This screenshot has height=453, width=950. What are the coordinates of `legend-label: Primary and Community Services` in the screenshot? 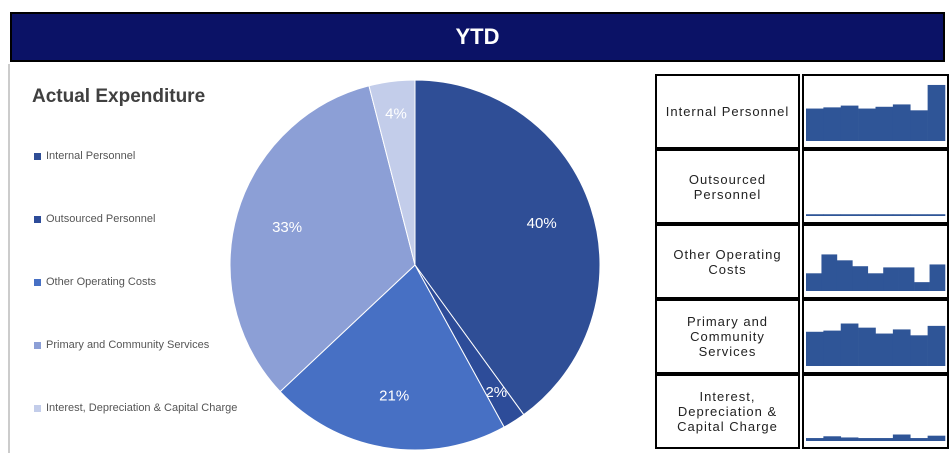 It's located at (128, 345).